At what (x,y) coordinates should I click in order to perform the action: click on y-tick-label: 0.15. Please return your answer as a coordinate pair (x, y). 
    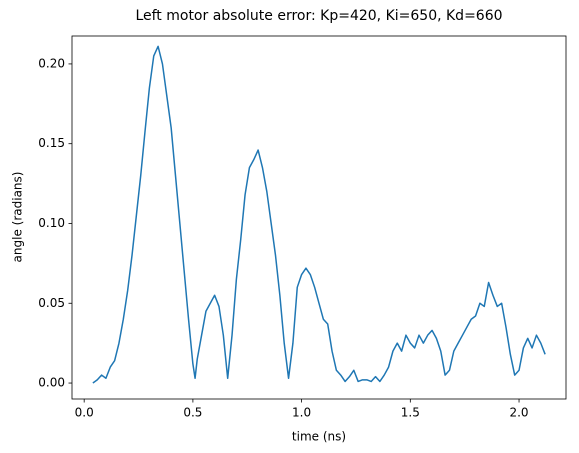
    Looking at the image, I should click on (51, 143).